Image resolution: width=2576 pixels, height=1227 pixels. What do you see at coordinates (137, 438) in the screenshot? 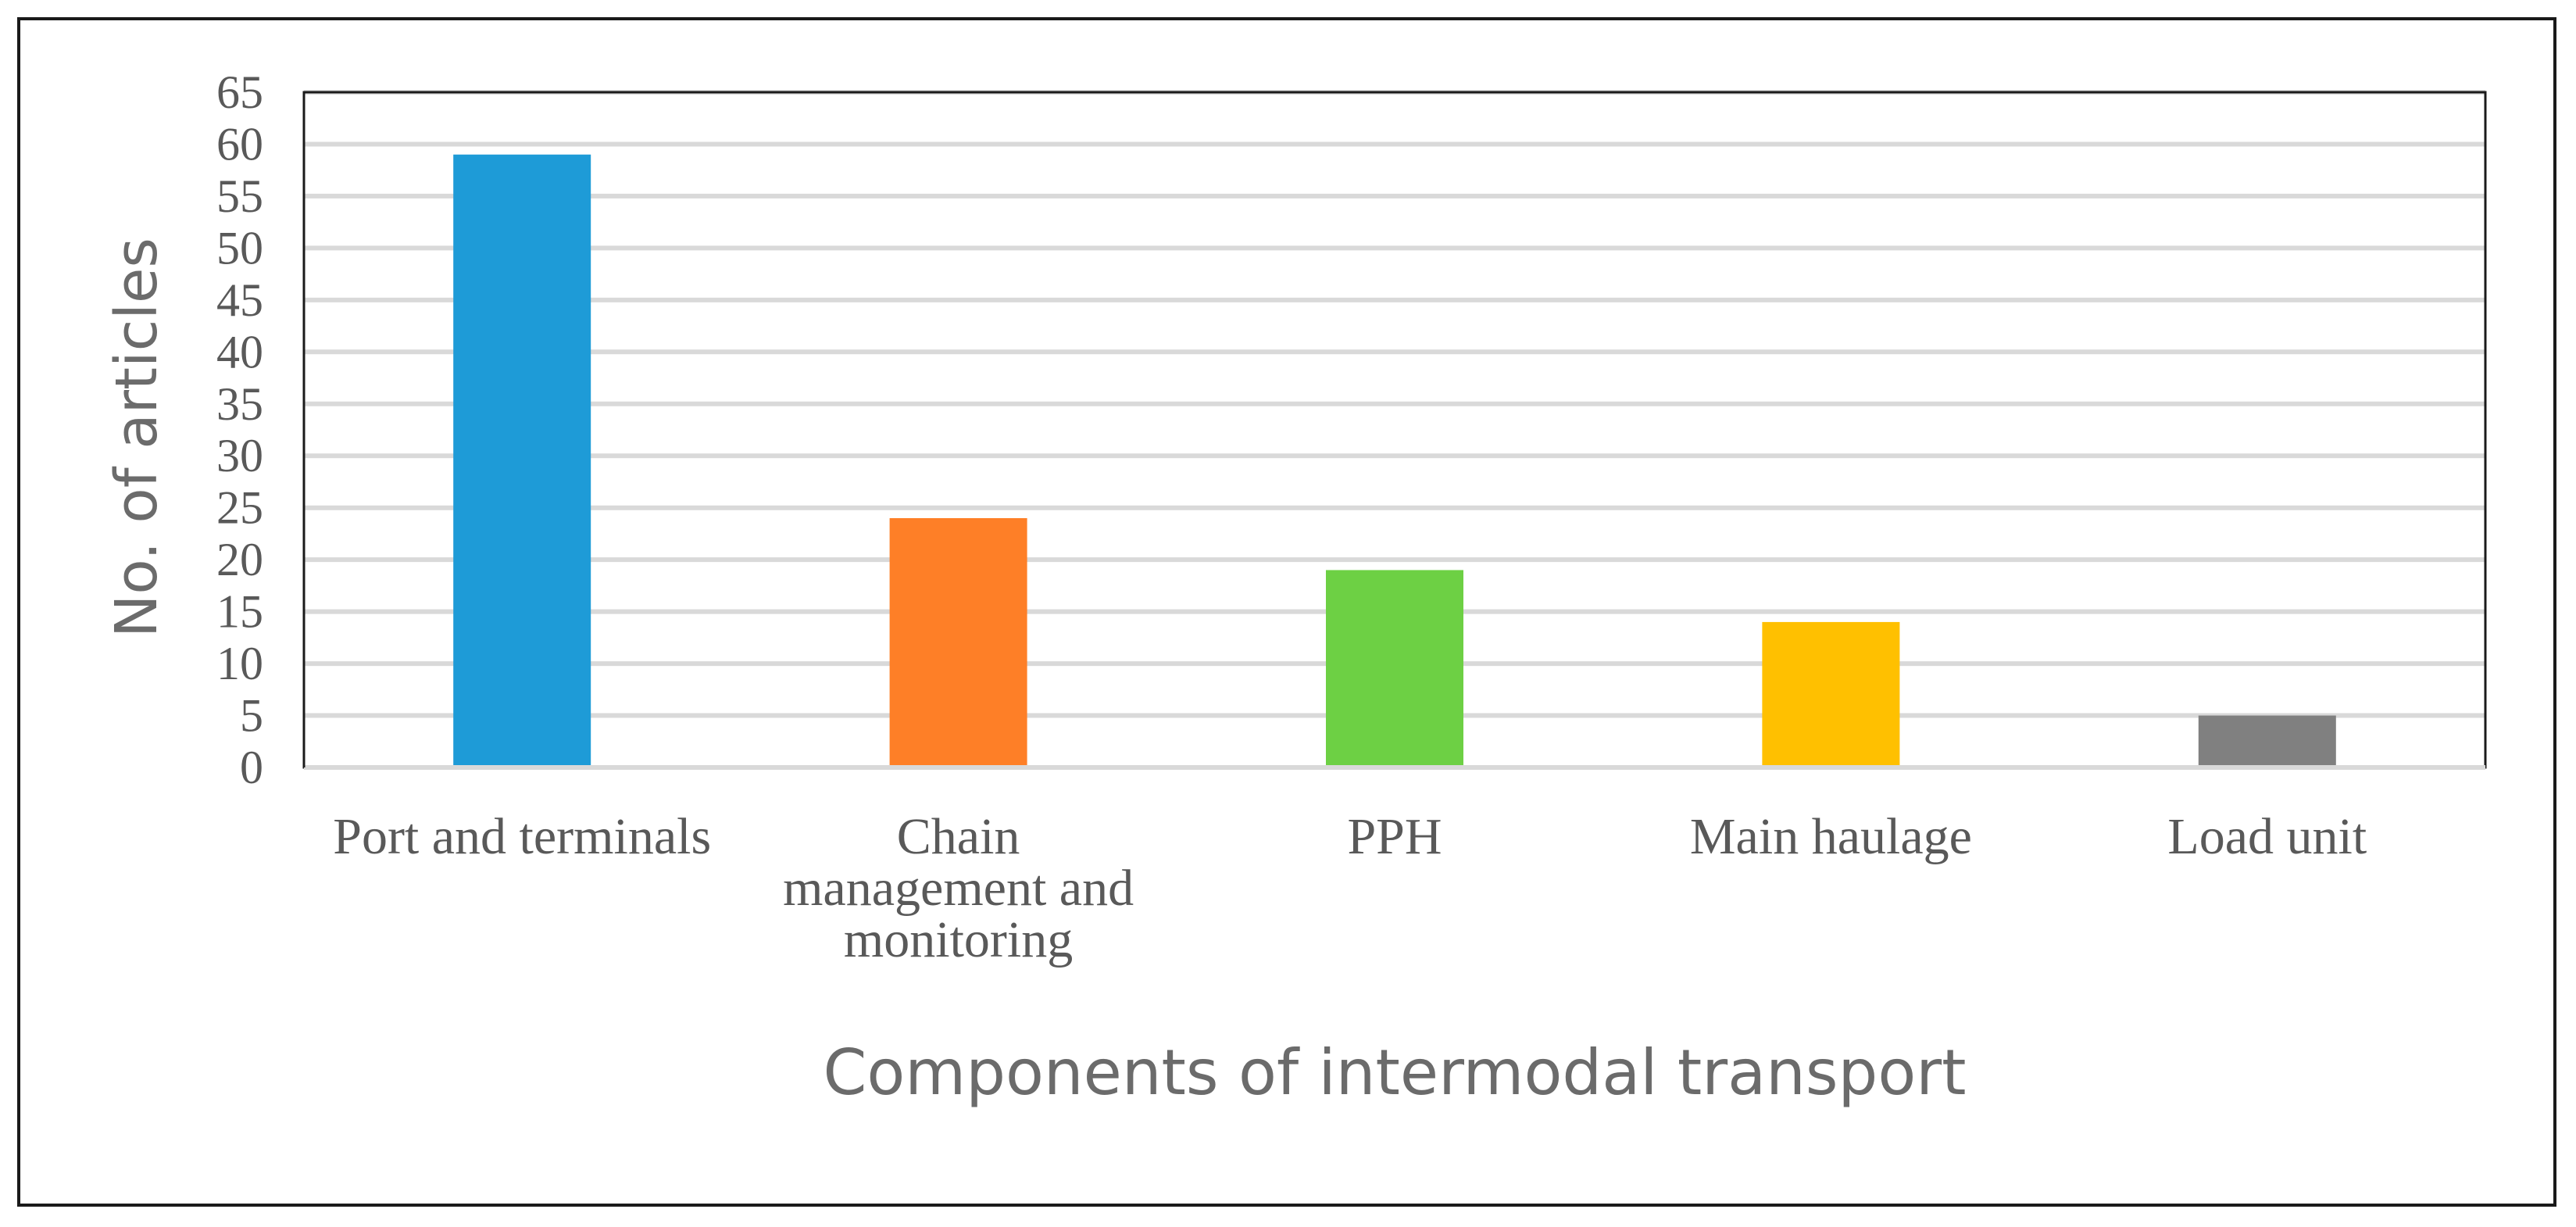
I see `y-axis-title: No. of articles` at bounding box center [137, 438].